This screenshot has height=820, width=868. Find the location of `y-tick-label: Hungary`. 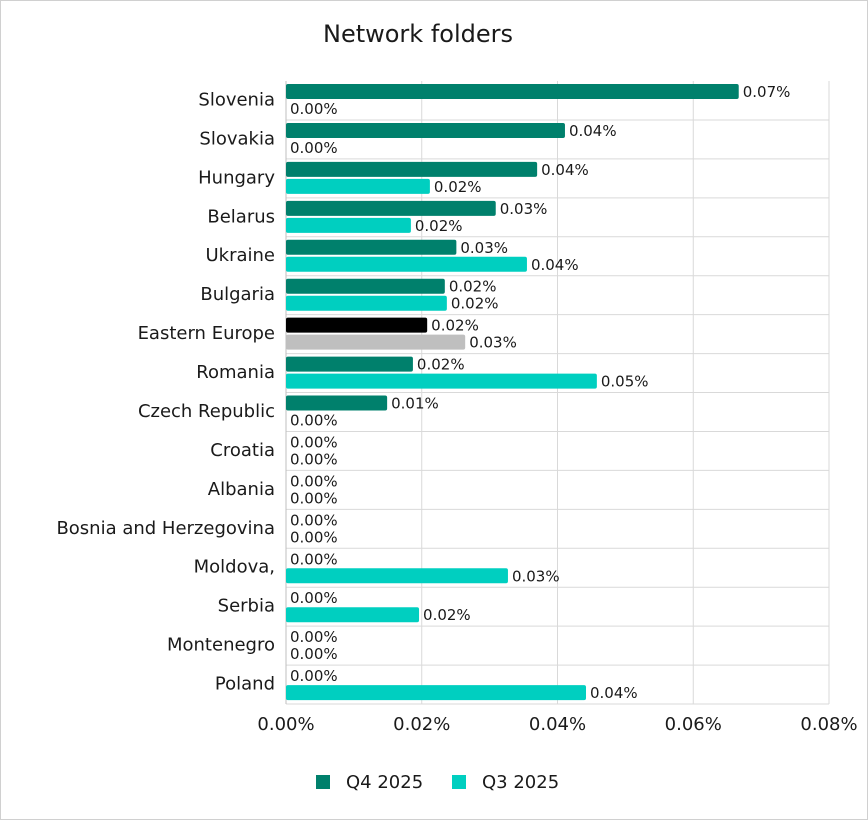

y-tick-label: Hungary is located at coordinates (236, 177).